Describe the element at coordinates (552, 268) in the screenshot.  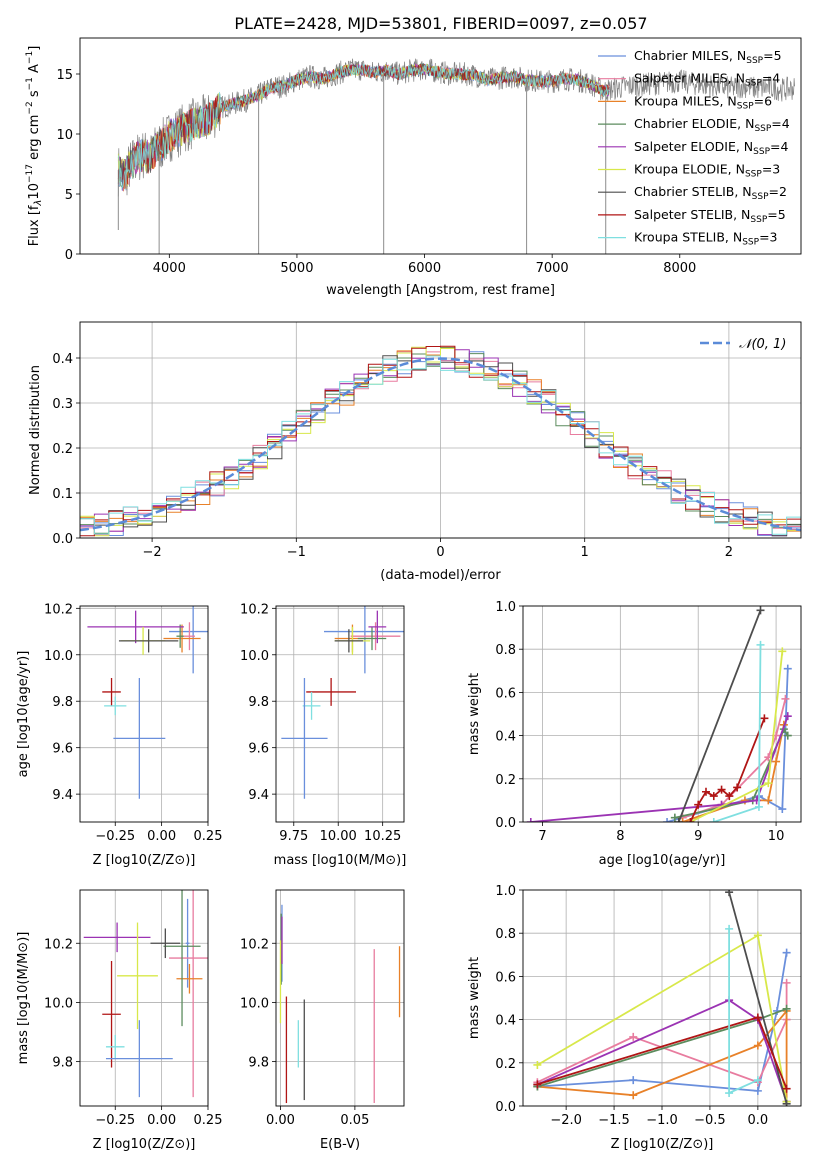
I see `x-tick-label: 7000` at that location.